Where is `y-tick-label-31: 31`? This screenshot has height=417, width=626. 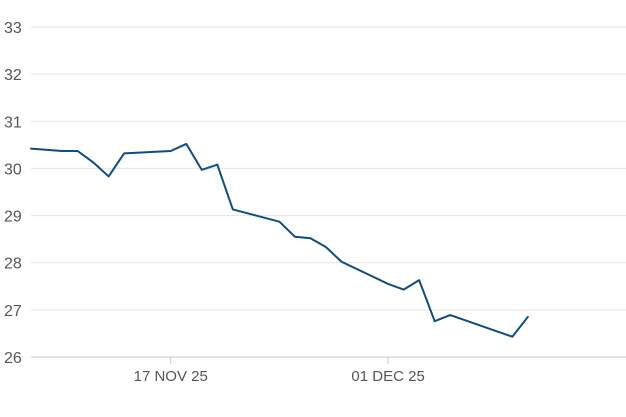 y-tick-label-31: 31 is located at coordinates (13, 122).